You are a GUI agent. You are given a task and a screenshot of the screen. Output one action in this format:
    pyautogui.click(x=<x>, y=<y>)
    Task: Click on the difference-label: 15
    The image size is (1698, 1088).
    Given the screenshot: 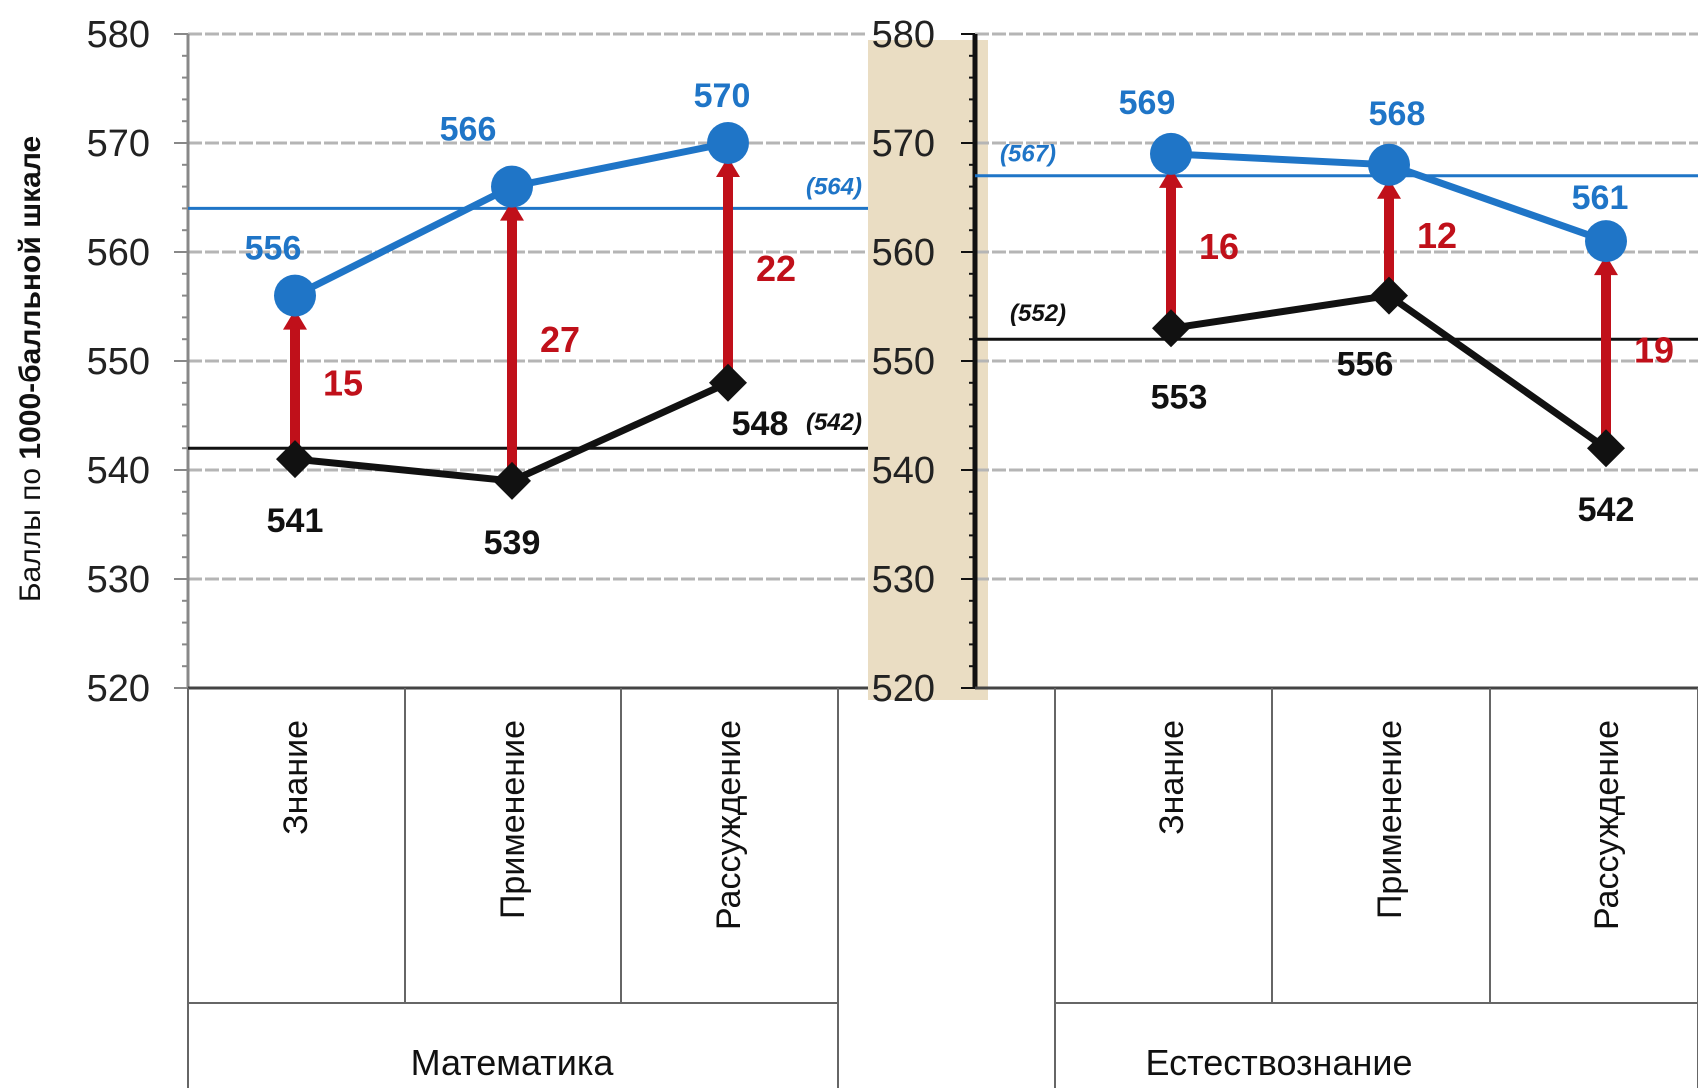 What is the action you would take?
    pyautogui.click(x=343, y=382)
    